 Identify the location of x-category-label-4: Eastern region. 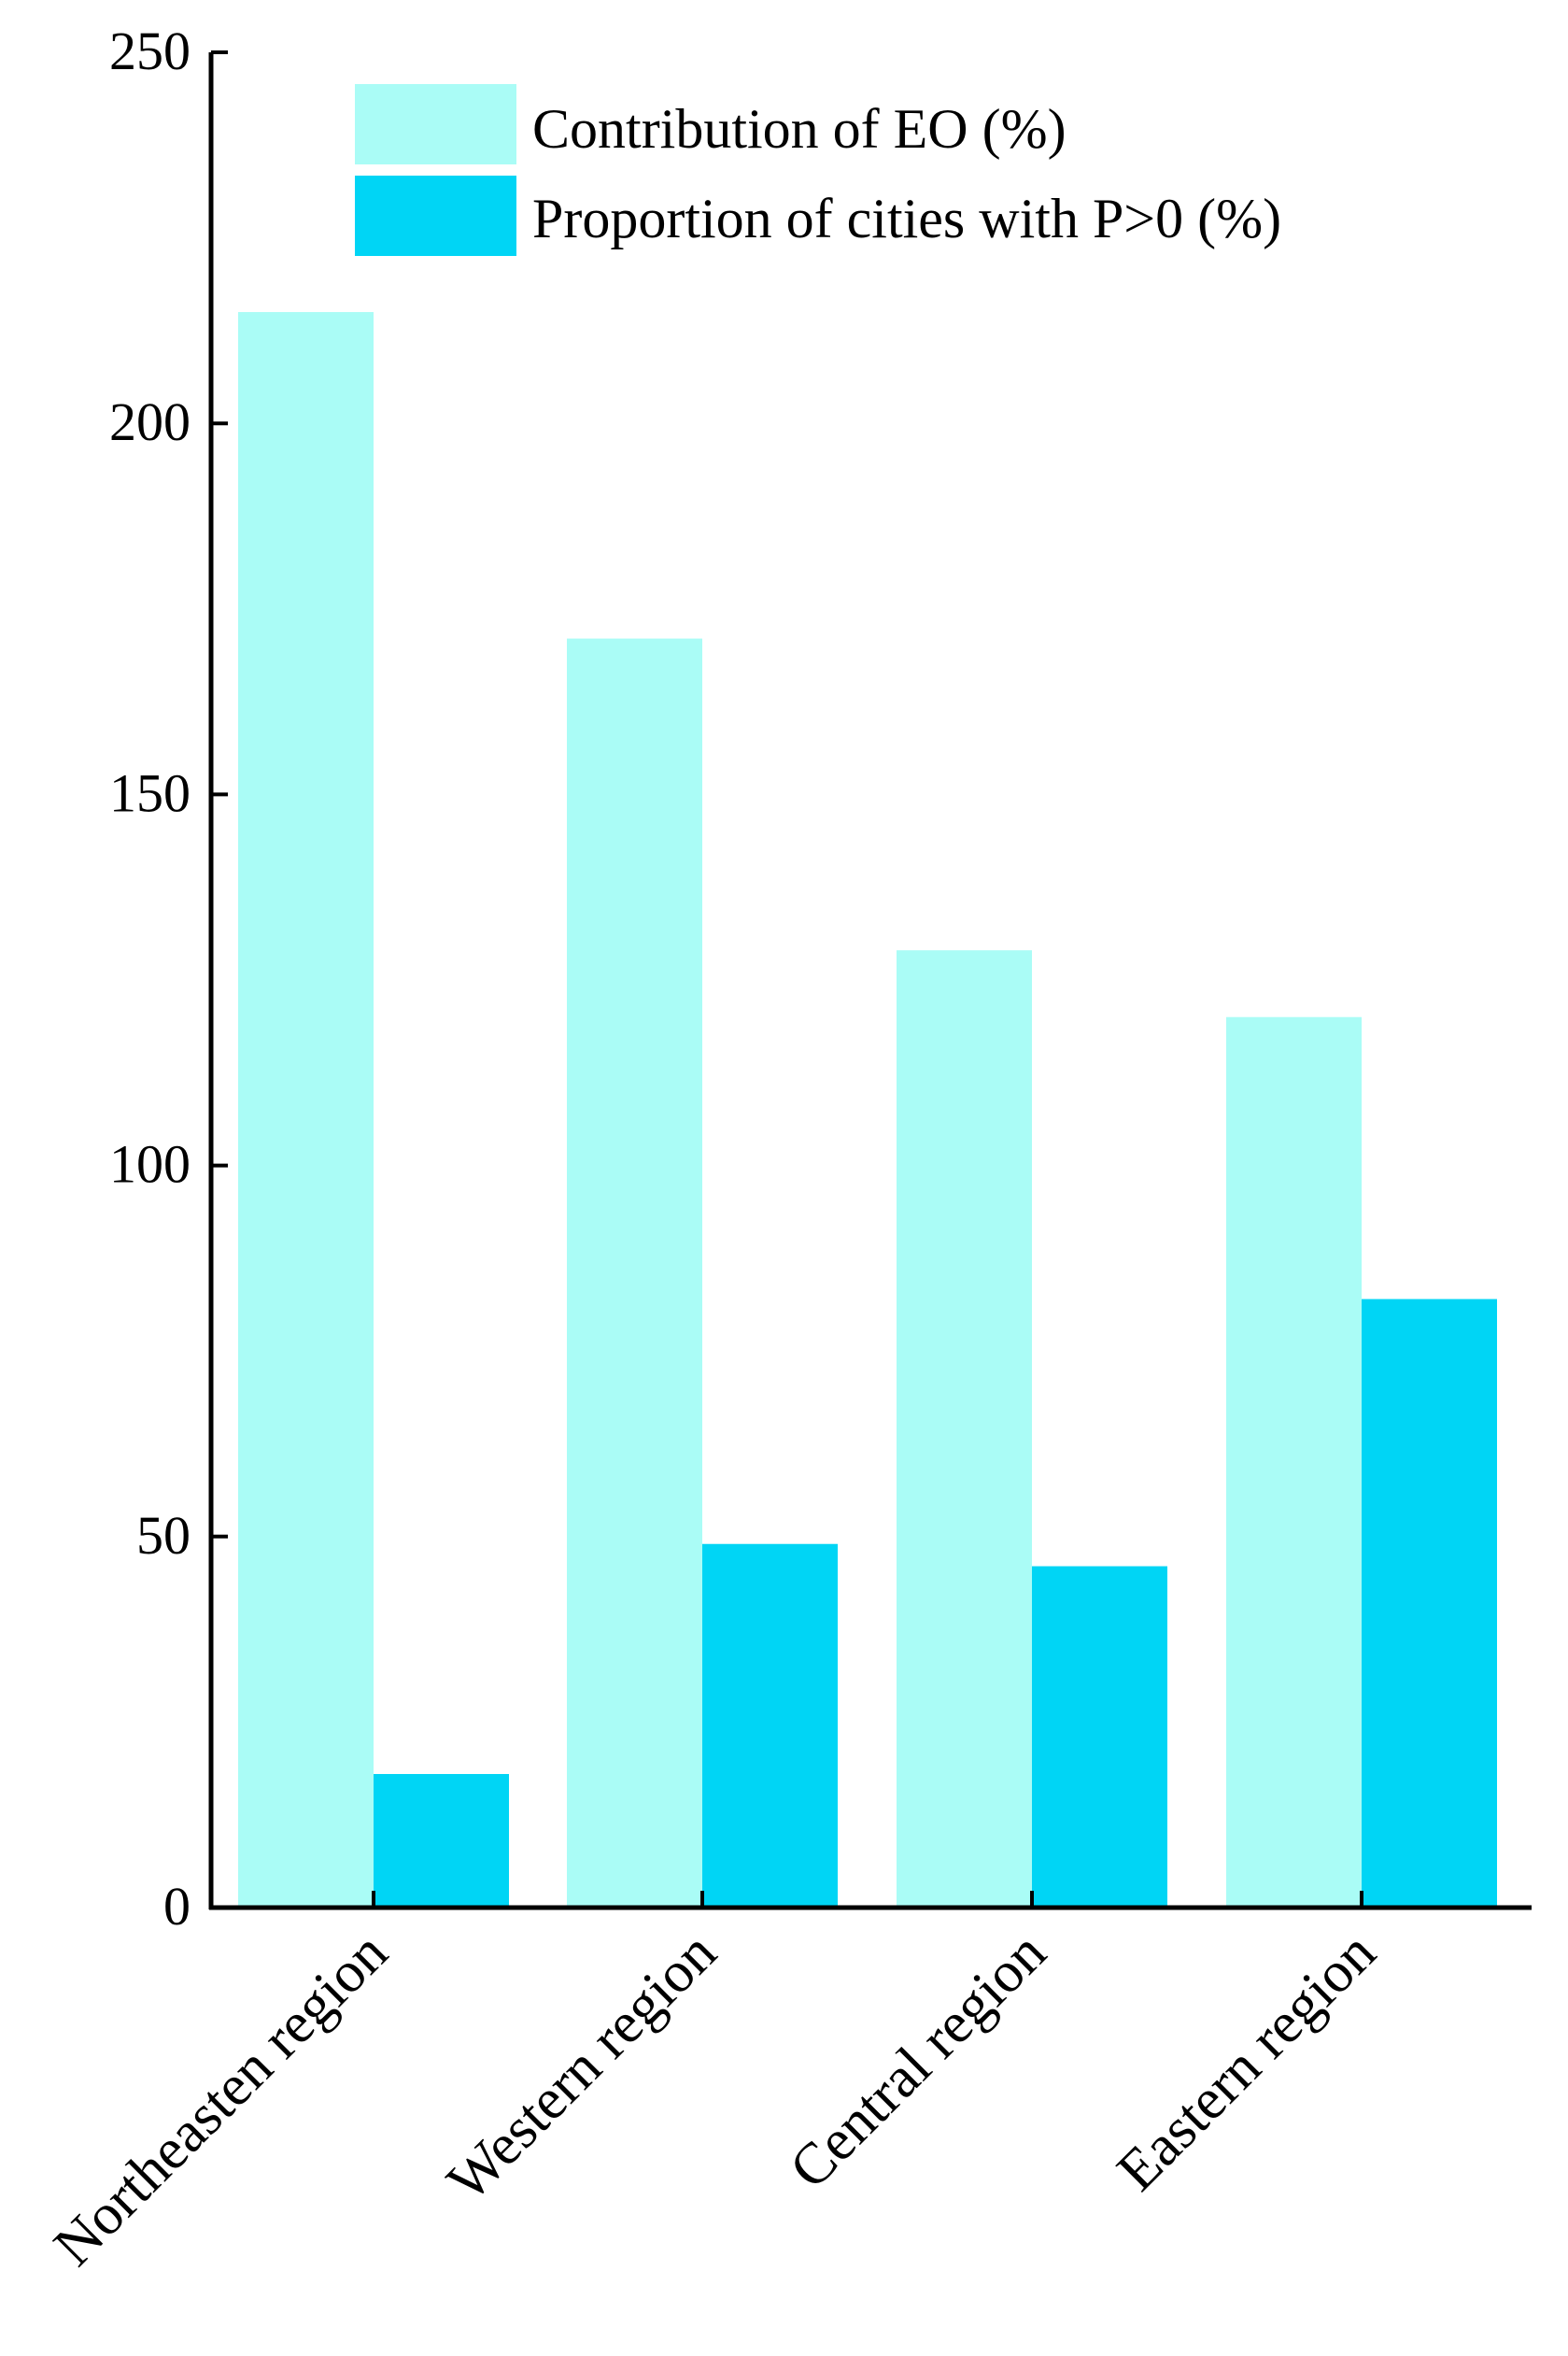
(1246, 2063).